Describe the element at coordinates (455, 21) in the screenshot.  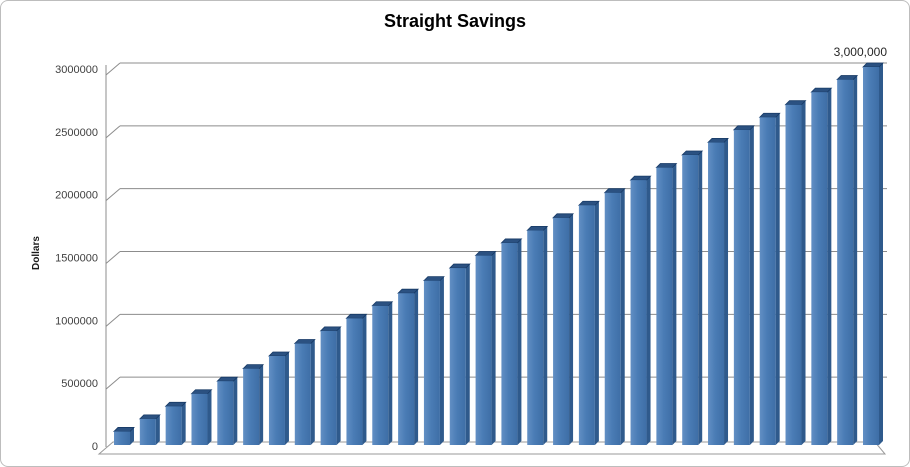
I see `chart-title: Straight Savings` at that location.